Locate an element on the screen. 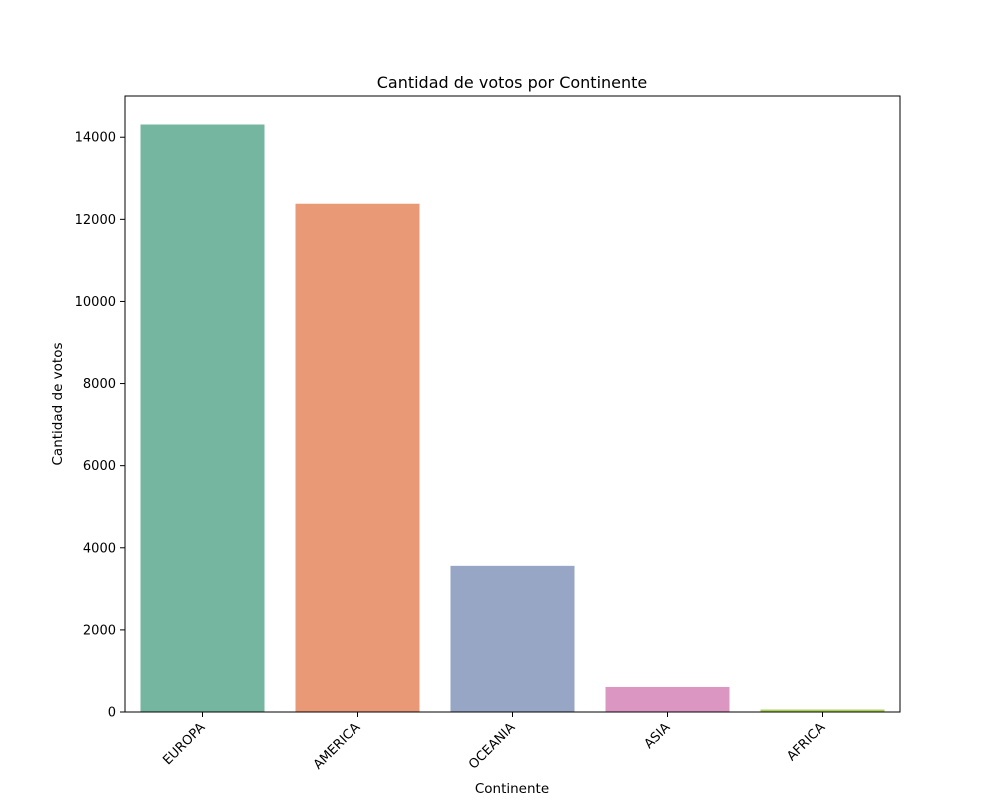  y-tick-label: 4000 is located at coordinates (99, 548).